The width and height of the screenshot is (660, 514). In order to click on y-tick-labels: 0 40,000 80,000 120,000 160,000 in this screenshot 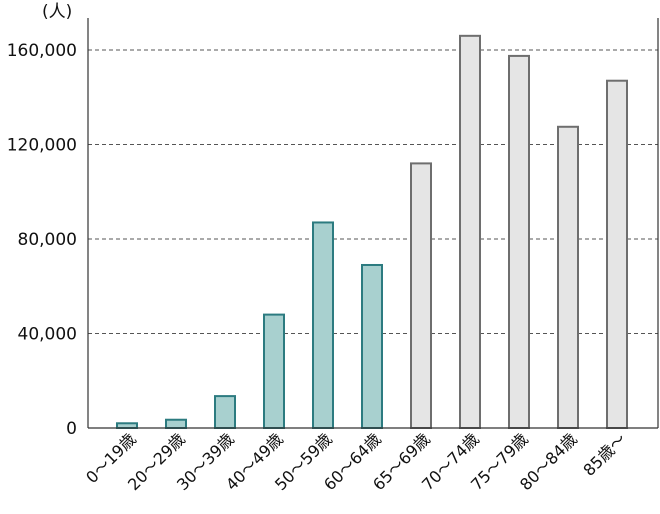, I will do `click(42, 240)`.